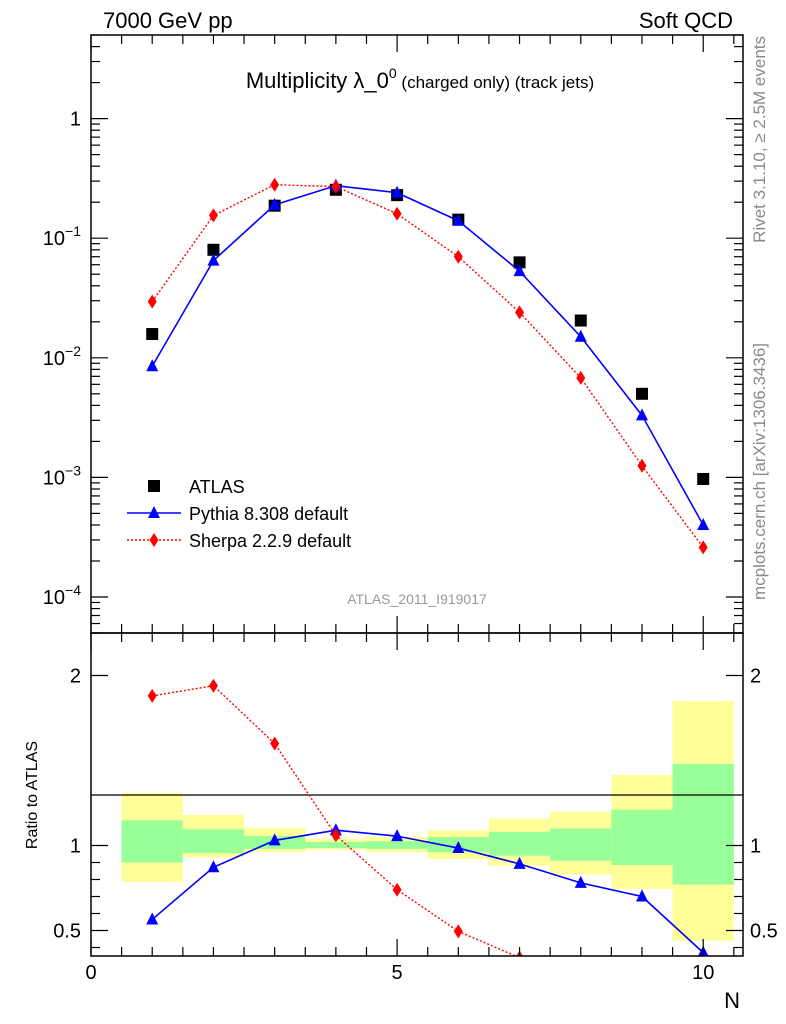 The image size is (786, 1024). I want to click on y-tick-label-right: 0.5, so click(764, 932).